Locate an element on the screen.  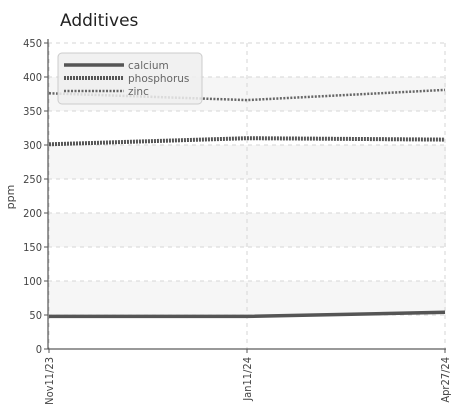
x-axis-ticks: Nov11/23 Jan11/24 Apr27/24 is located at coordinates (247, 377).